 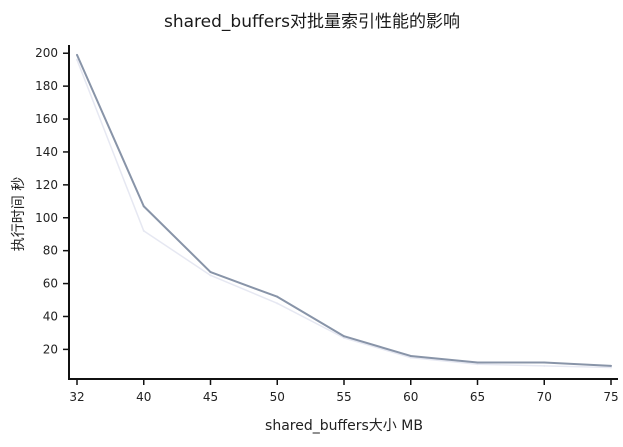 What do you see at coordinates (210, 397) in the screenshot?
I see `x-tick-label: 45` at bounding box center [210, 397].